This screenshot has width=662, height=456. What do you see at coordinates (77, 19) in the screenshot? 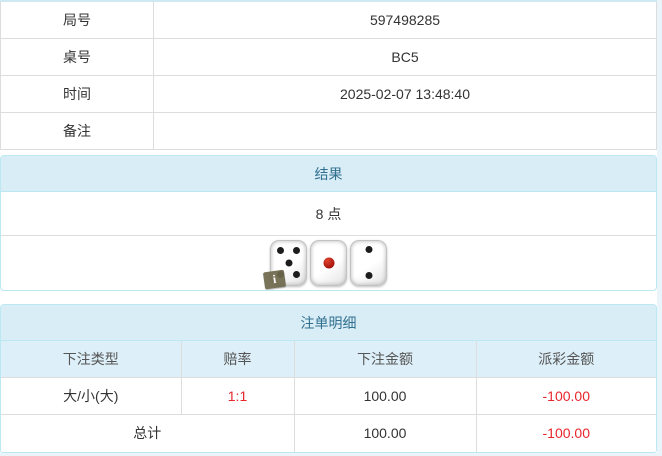
I see `round-id-label: 局号` at bounding box center [77, 19].